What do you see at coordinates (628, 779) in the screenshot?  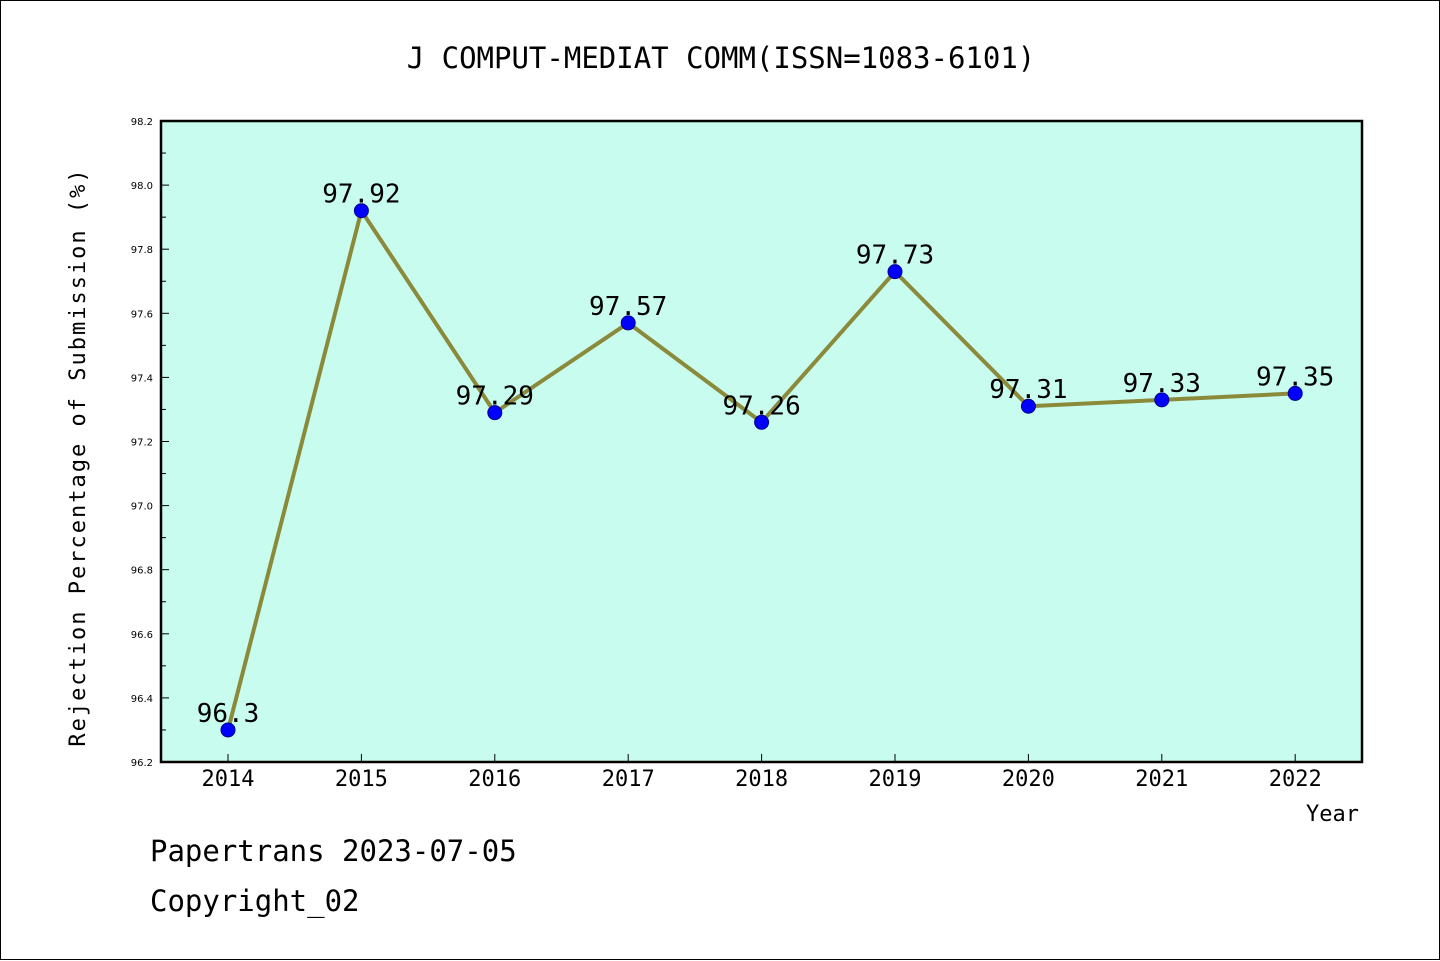 I see `x-tick-label: 2017` at bounding box center [628, 779].